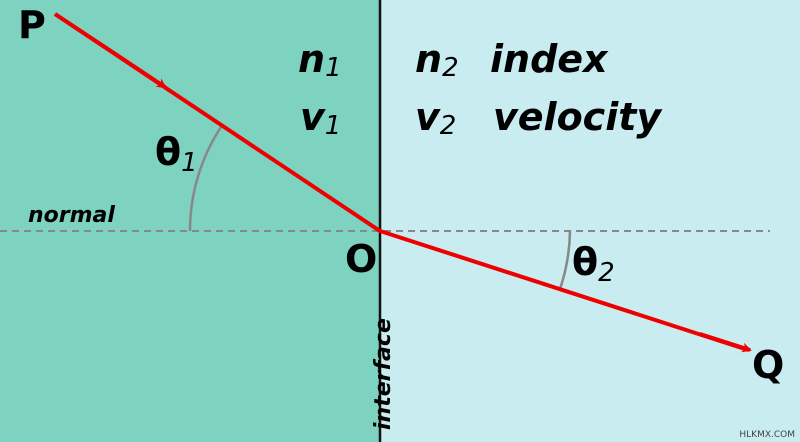 This screenshot has width=800, height=442. I want to click on angle-label: θ1, so click(176, 154).